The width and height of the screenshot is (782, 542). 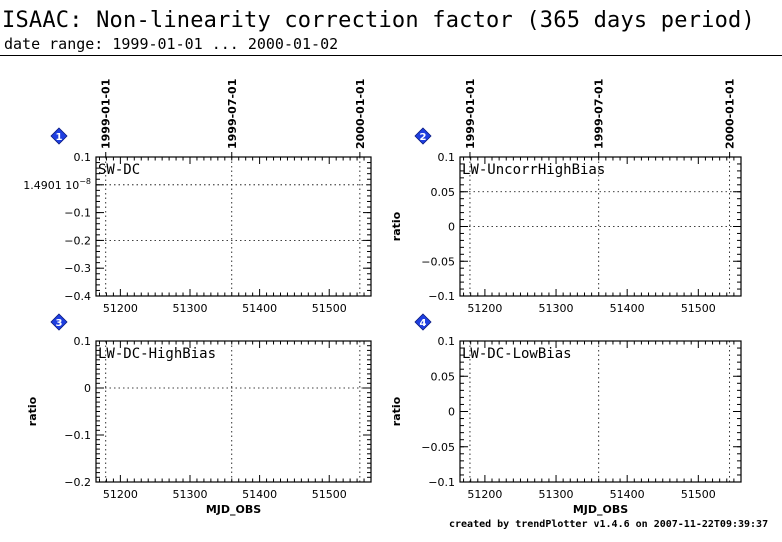 I want to click on y-tick-label: −0.3, so click(x=77, y=268).